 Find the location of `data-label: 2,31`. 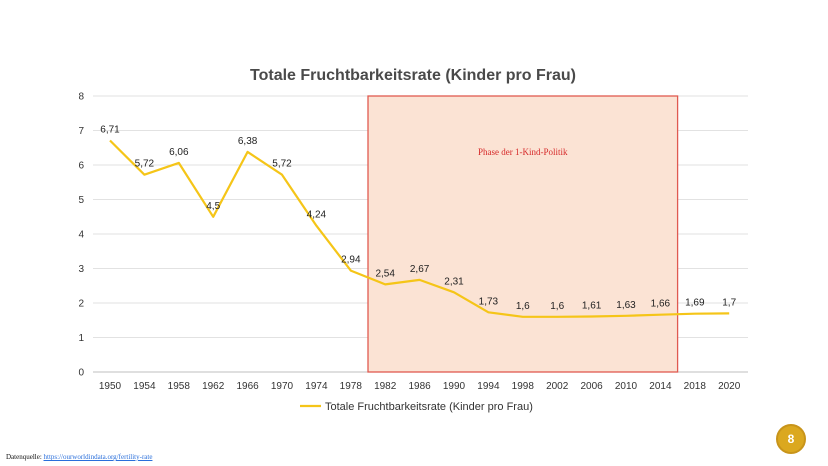

data-label: 2,31 is located at coordinates (454, 281).